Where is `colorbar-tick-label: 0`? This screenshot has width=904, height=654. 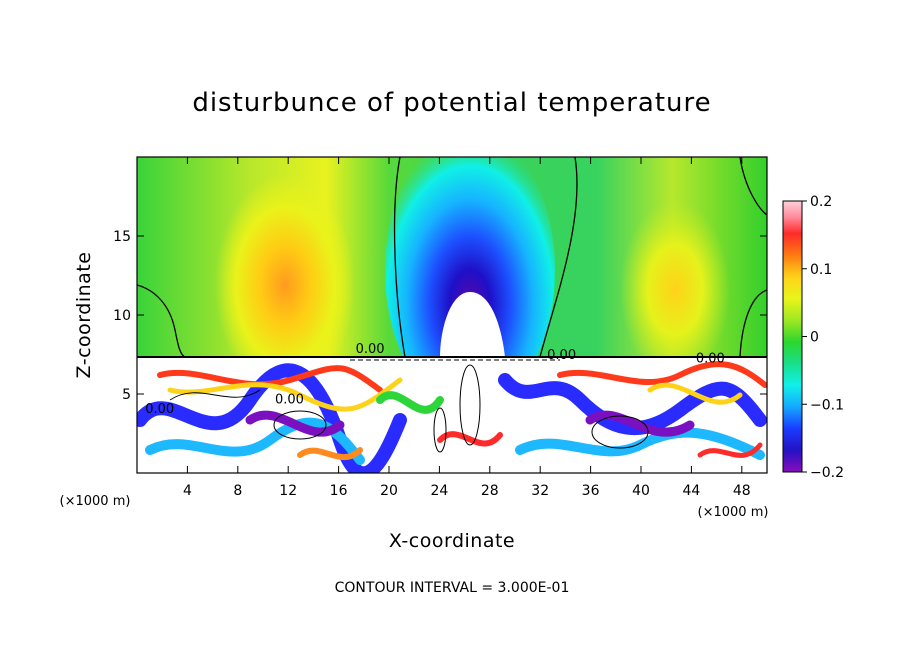 colorbar-tick-label: 0 is located at coordinates (814, 338).